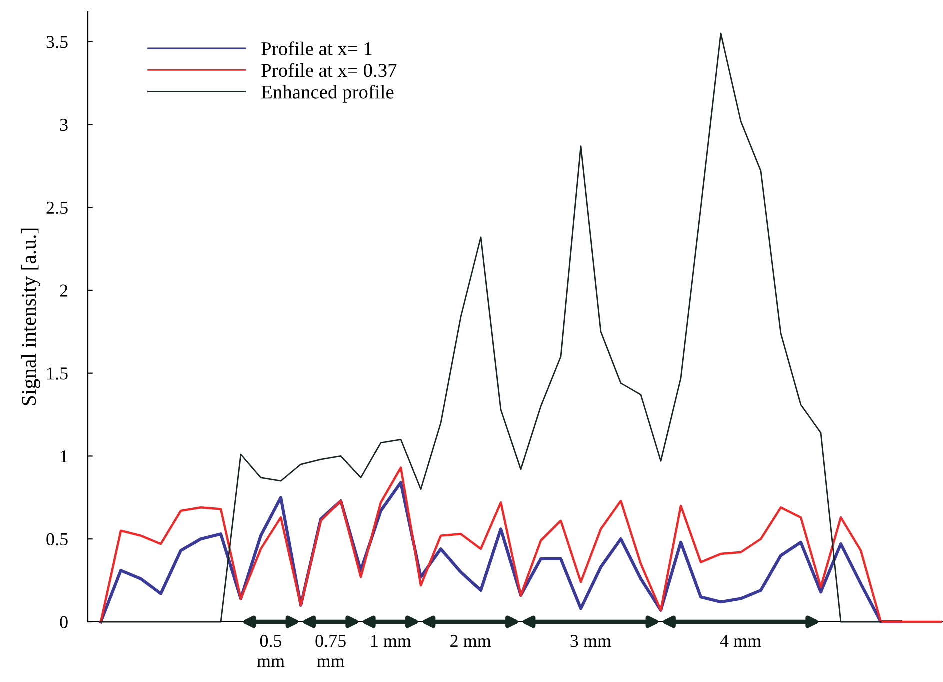  Describe the element at coordinates (58, 374) in the screenshot. I see `y-tick-label: 1.5` at that location.